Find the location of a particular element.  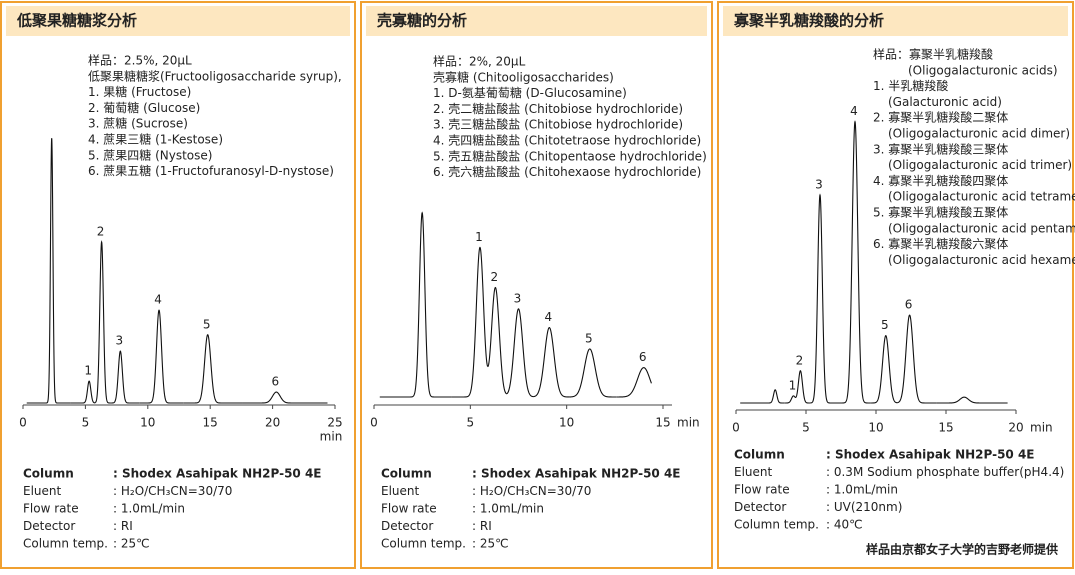

sample-line: 1. 半乳糖羧酸 is located at coordinates (910, 85).